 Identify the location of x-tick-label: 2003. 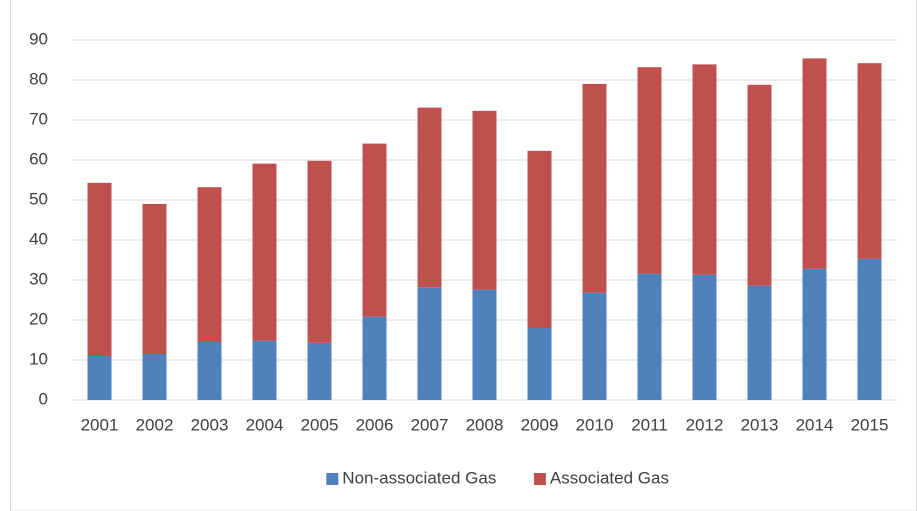
(210, 424).